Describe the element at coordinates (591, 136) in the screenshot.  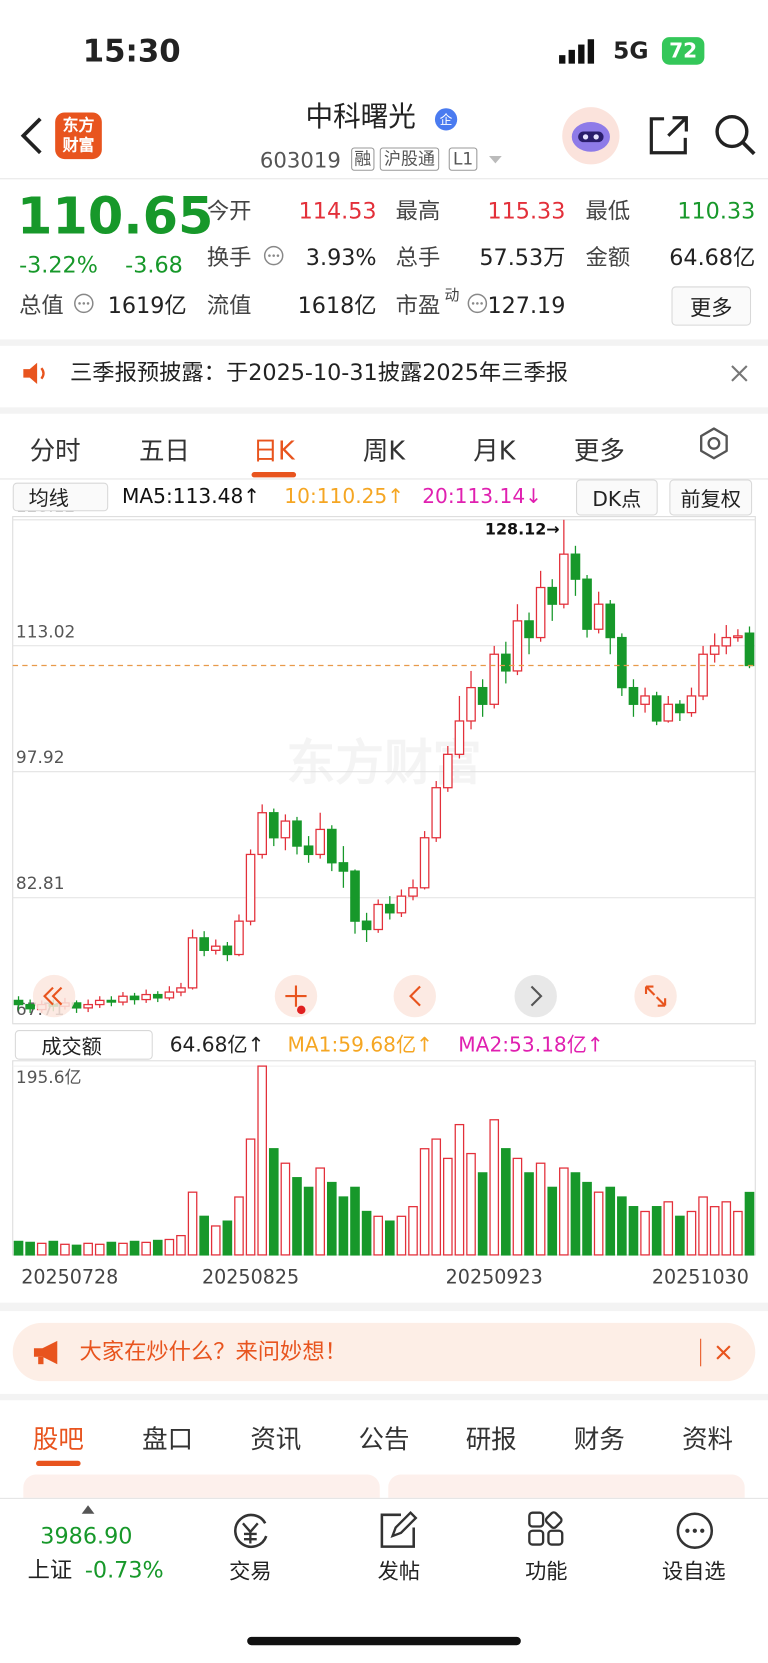
I see `assistant-avatar` at that location.